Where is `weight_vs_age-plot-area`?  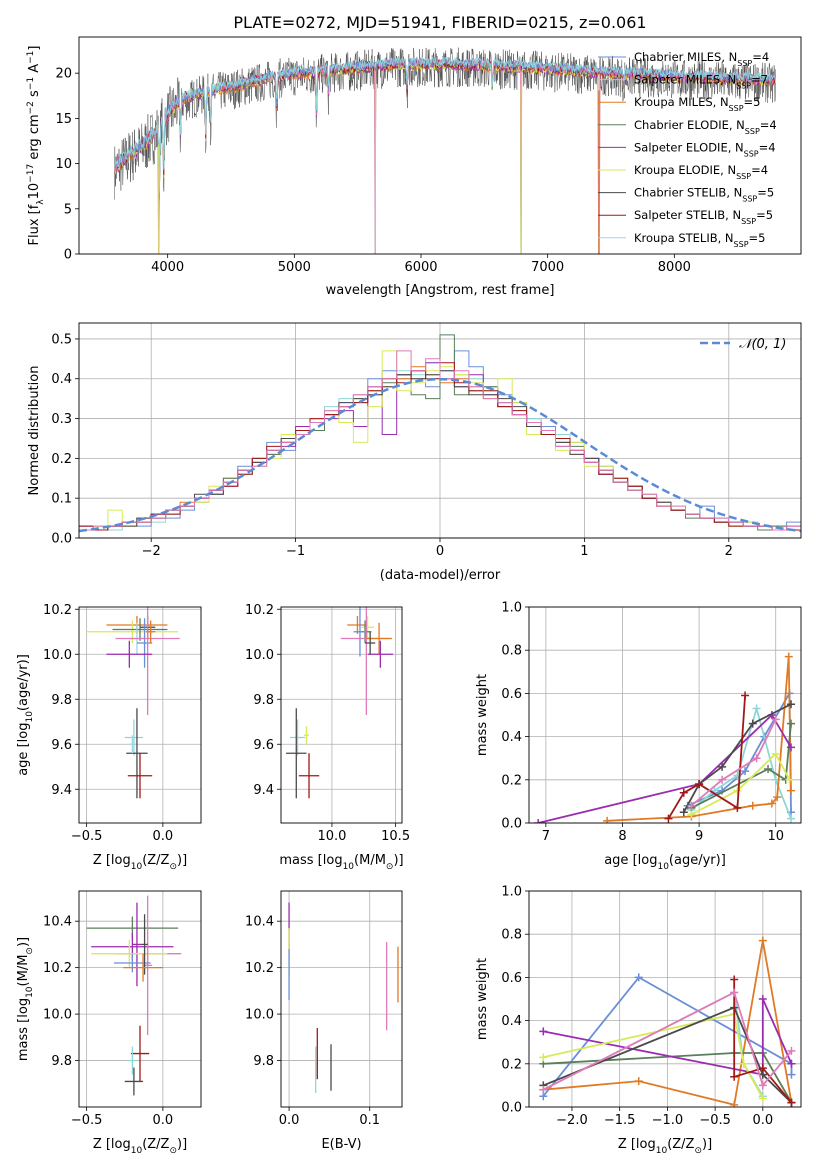 weight_vs_age-plot-area is located at coordinates (665, 715).